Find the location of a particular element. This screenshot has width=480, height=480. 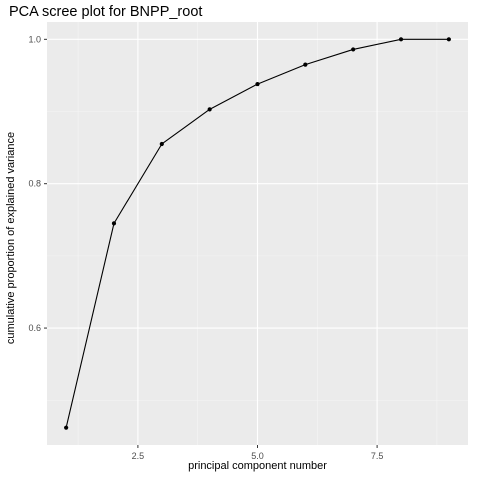

y-tick-label: 0.8 is located at coordinates (34, 184).